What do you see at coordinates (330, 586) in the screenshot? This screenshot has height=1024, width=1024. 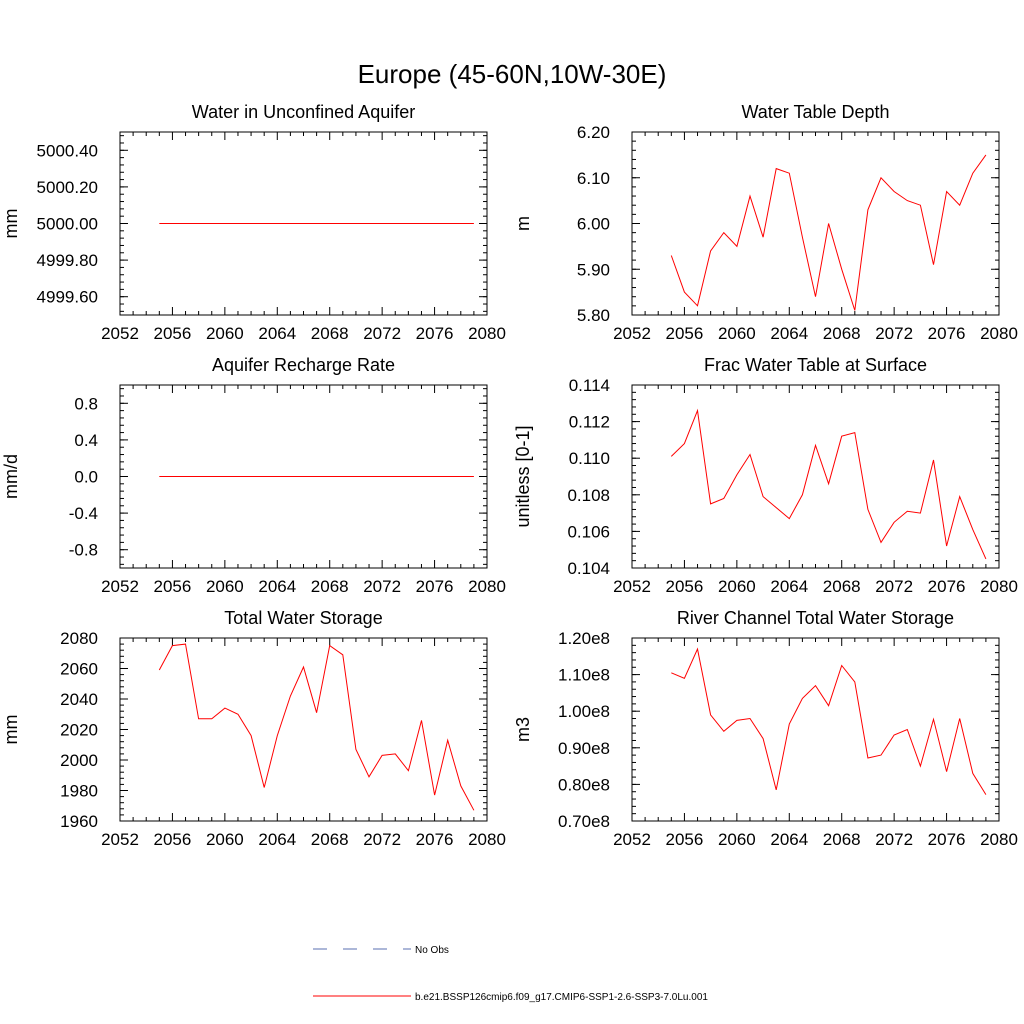 I see `panel-3-xtick-label: 2068` at bounding box center [330, 586].